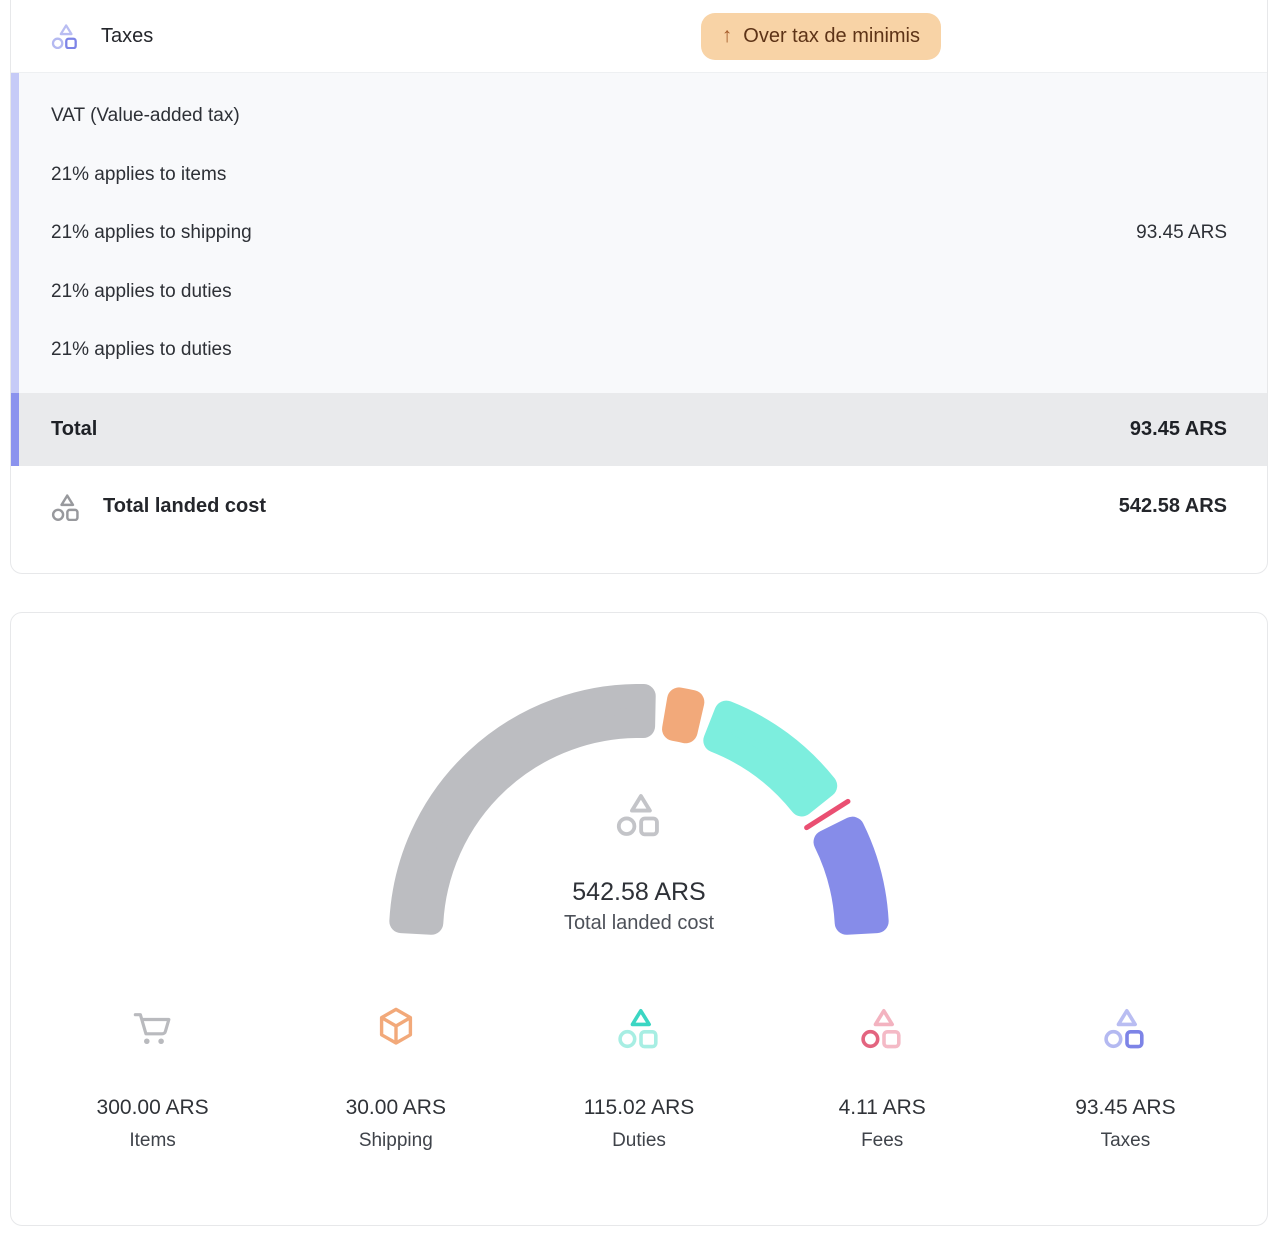 Image resolution: width=1280 pixels, height=1247 pixels. What do you see at coordinates (74, 428) in the screenshot?
I see `total-label: Total` at bounding box center [74, 428].